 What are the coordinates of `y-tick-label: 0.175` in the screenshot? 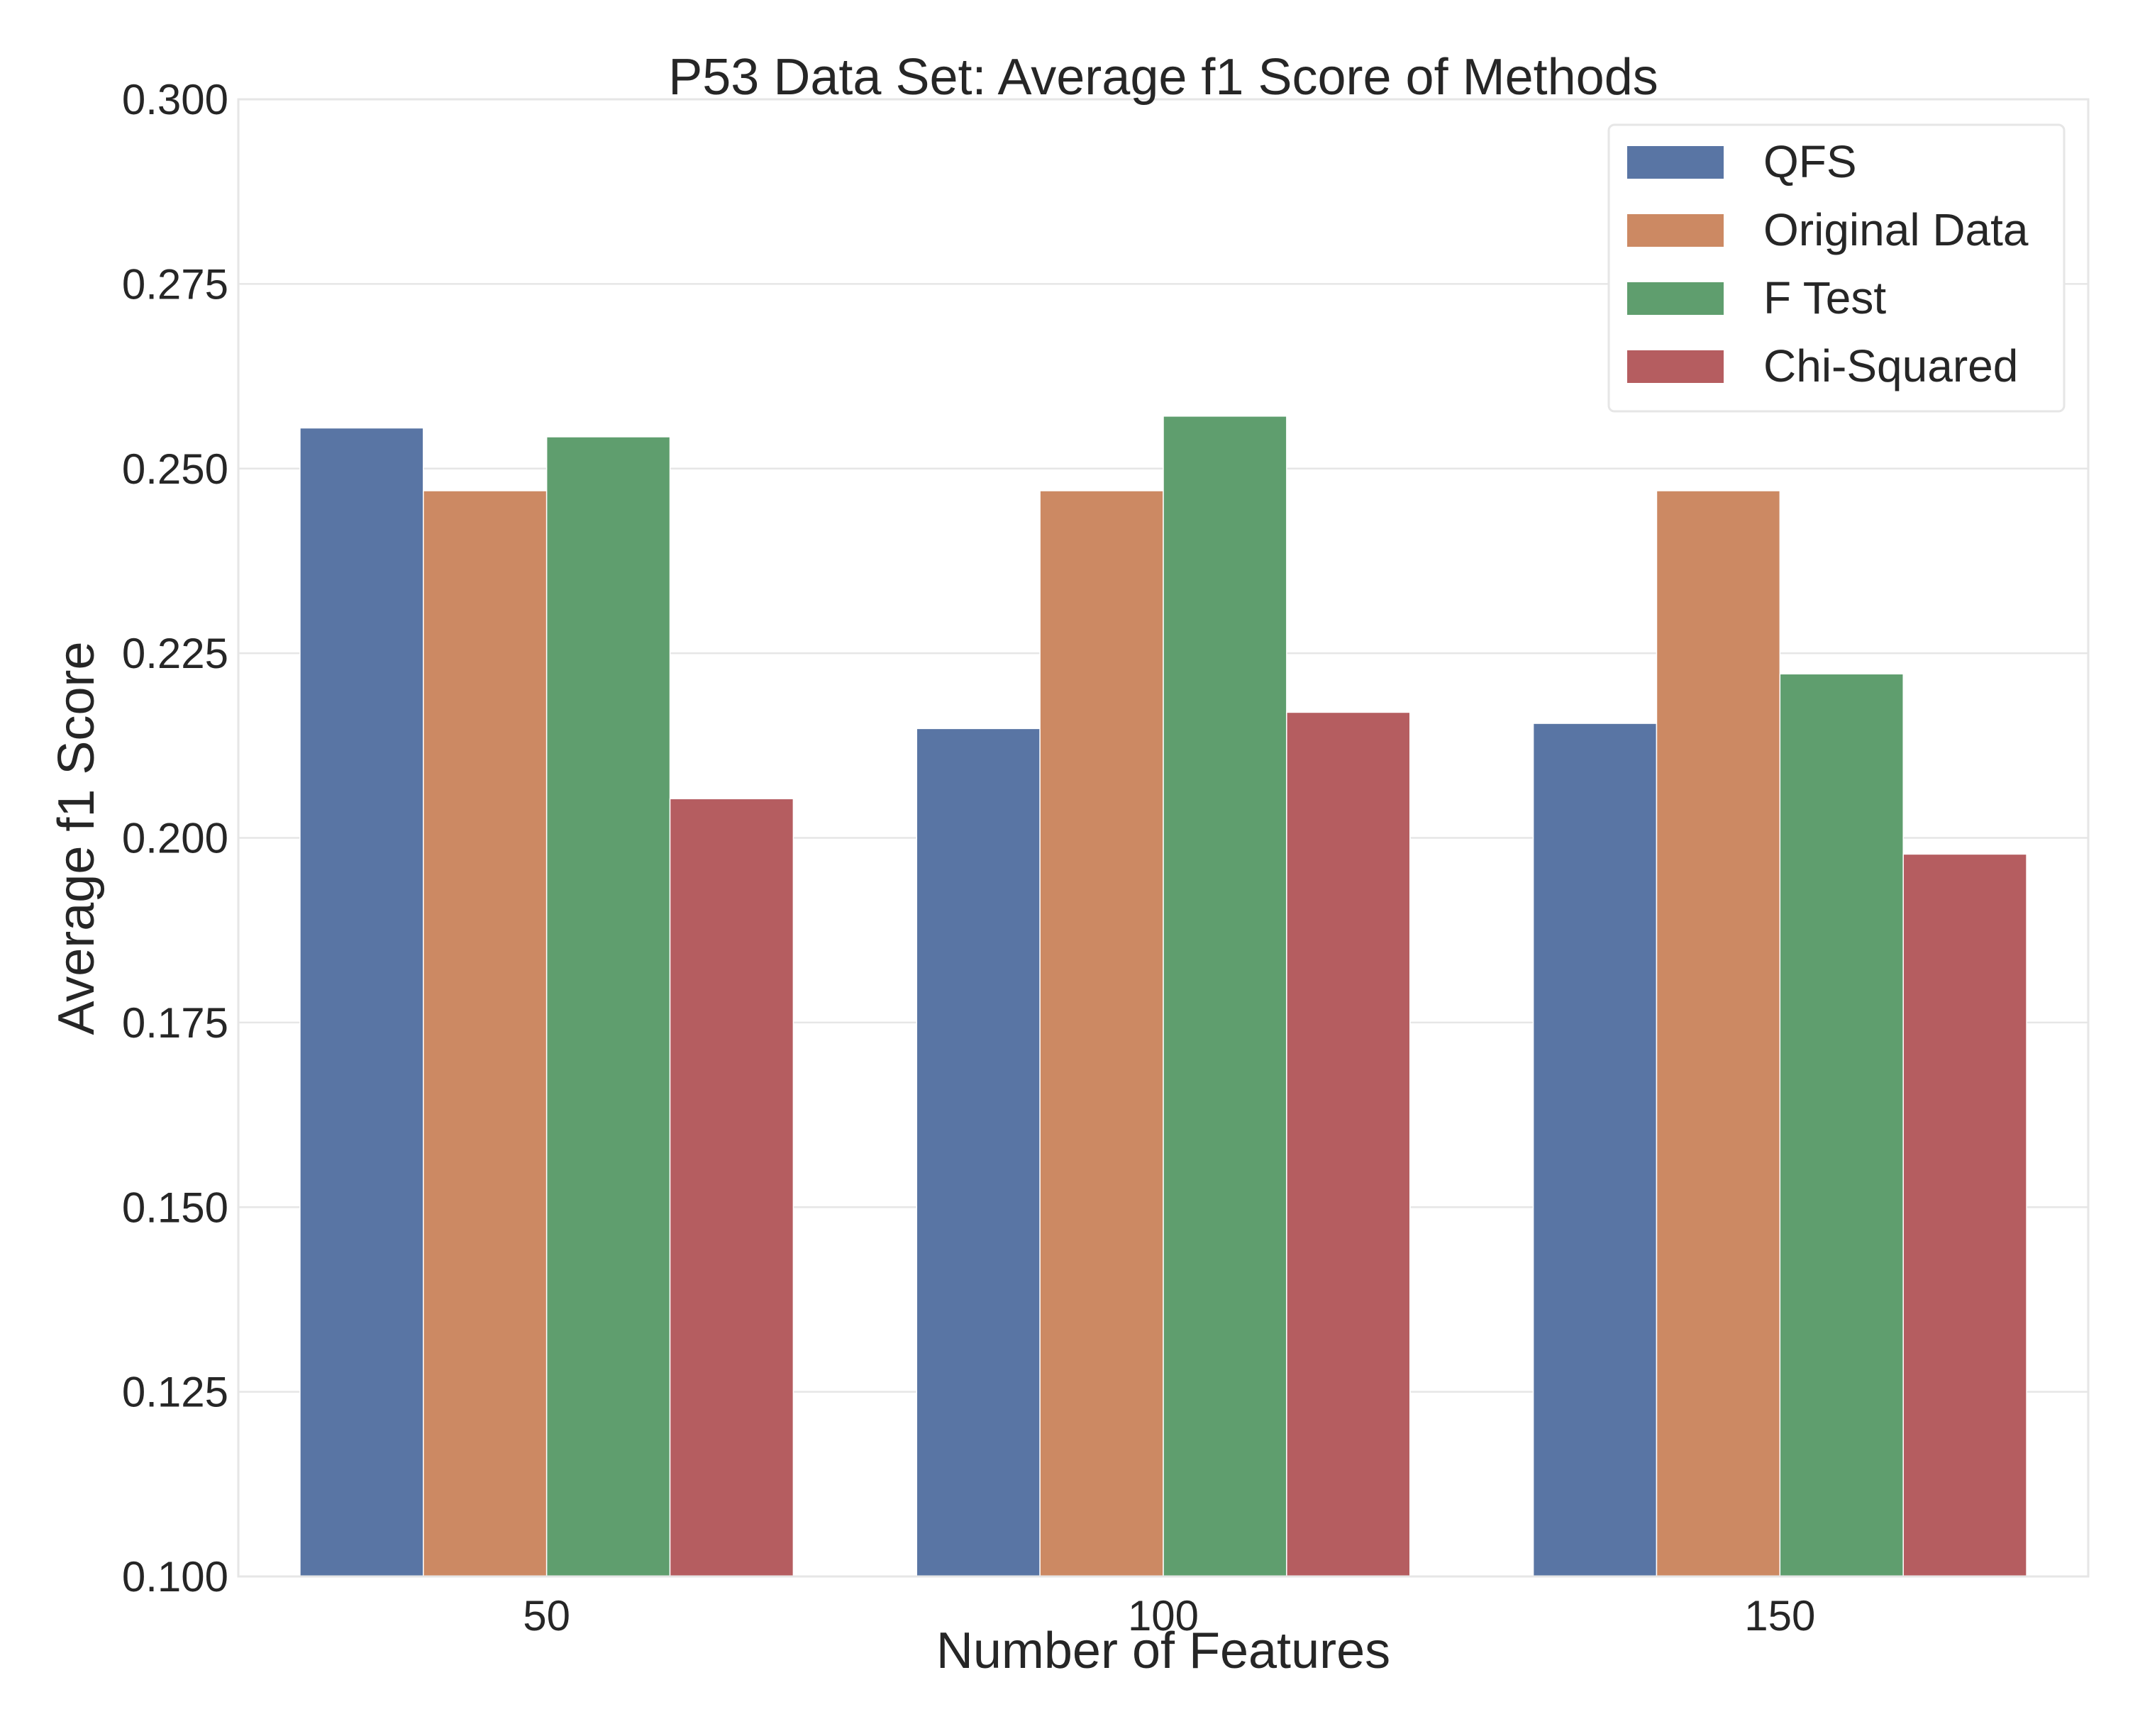 It's located at (175, 1023).